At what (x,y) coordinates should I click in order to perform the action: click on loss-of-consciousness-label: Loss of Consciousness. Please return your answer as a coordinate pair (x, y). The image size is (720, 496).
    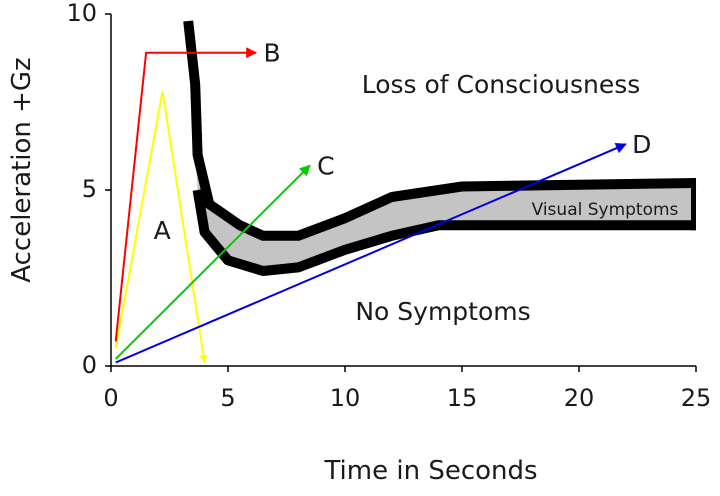
    Looking at the image, I should click on (501, 84).